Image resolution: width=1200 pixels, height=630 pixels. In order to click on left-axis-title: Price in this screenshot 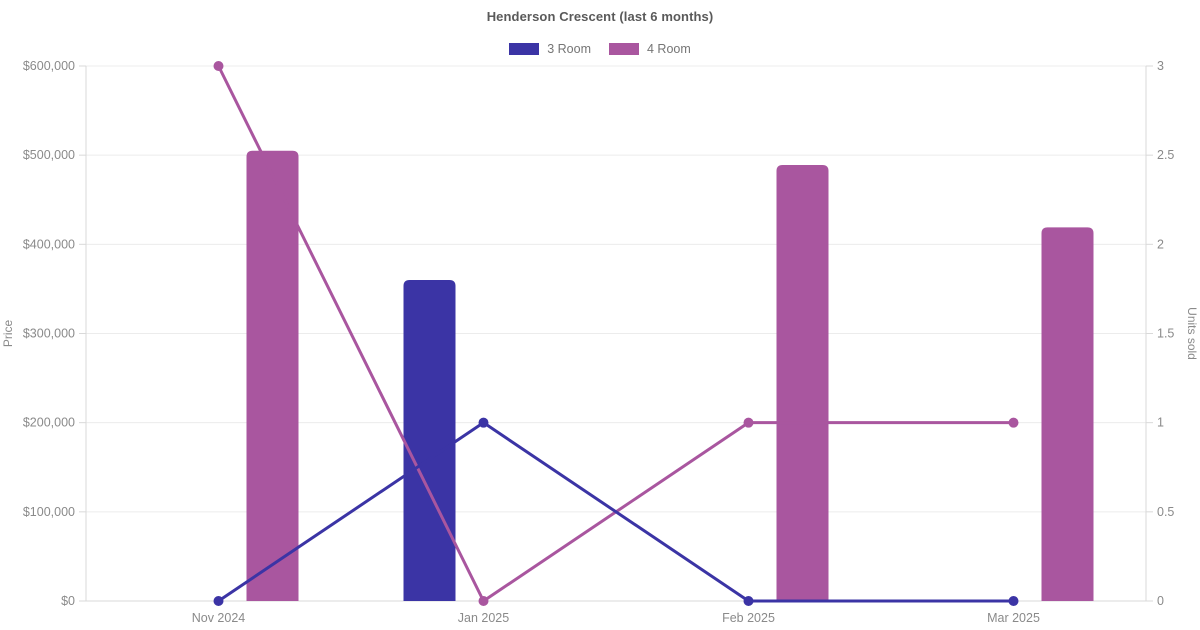, I will do `click(8, 334)`.